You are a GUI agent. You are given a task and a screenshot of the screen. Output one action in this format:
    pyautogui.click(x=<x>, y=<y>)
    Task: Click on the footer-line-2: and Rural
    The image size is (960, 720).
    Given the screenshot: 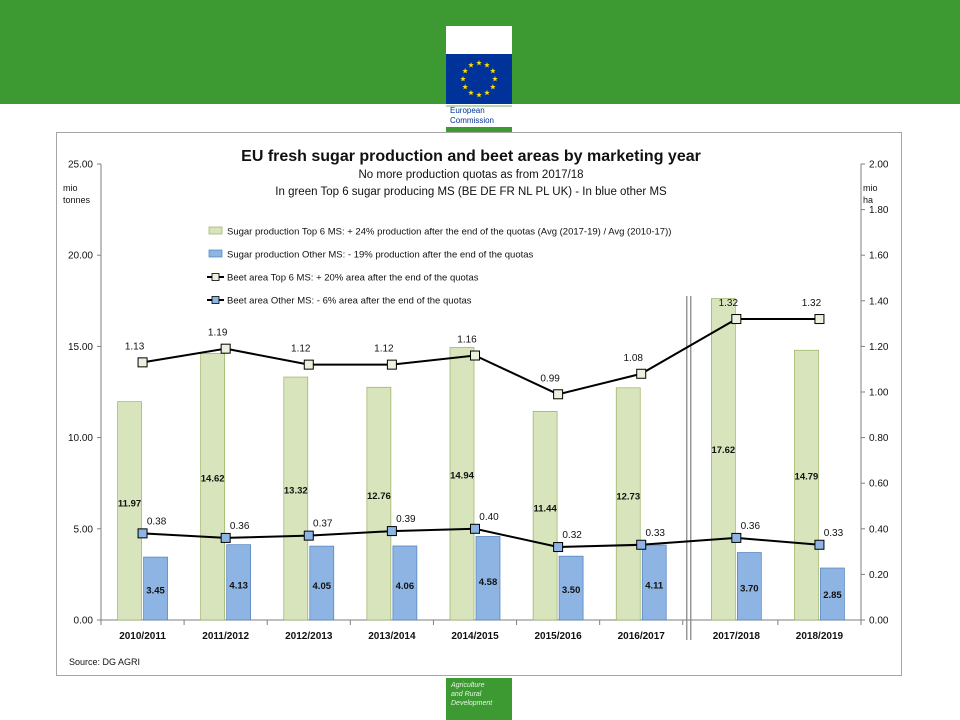 What is the action you would take?
    pyautogui.click(x=466, y=694)
    